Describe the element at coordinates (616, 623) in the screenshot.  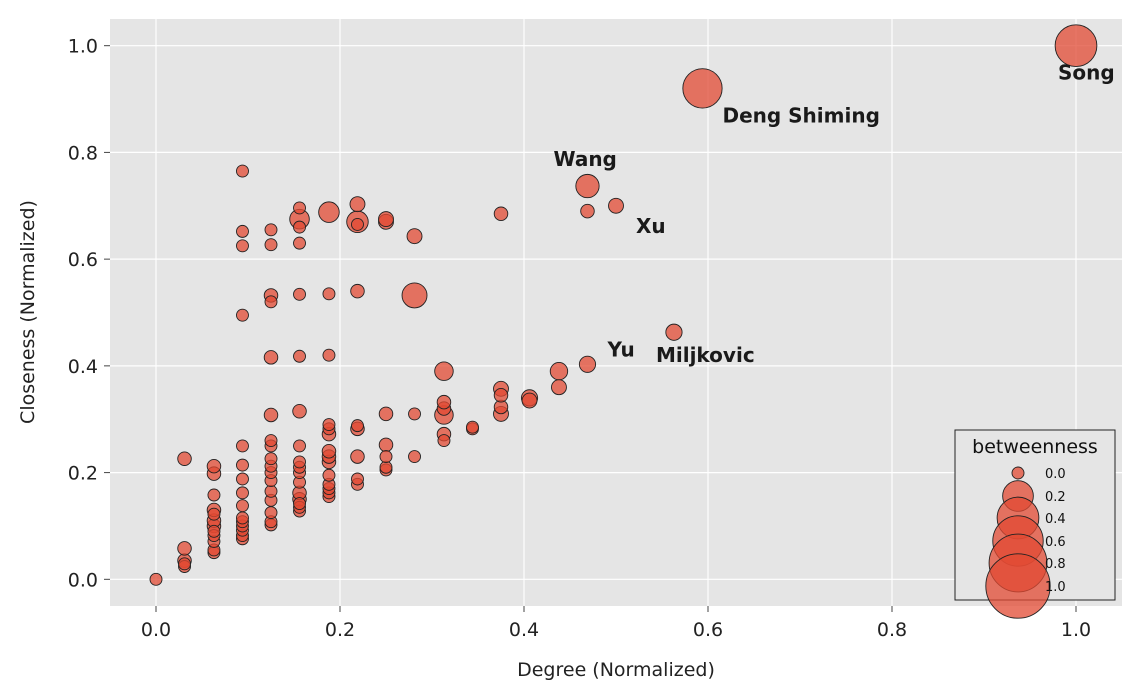
I see `x-axis-ticks: 0.0 0.2 0.4 0.6 0.8 1.0` at that location.